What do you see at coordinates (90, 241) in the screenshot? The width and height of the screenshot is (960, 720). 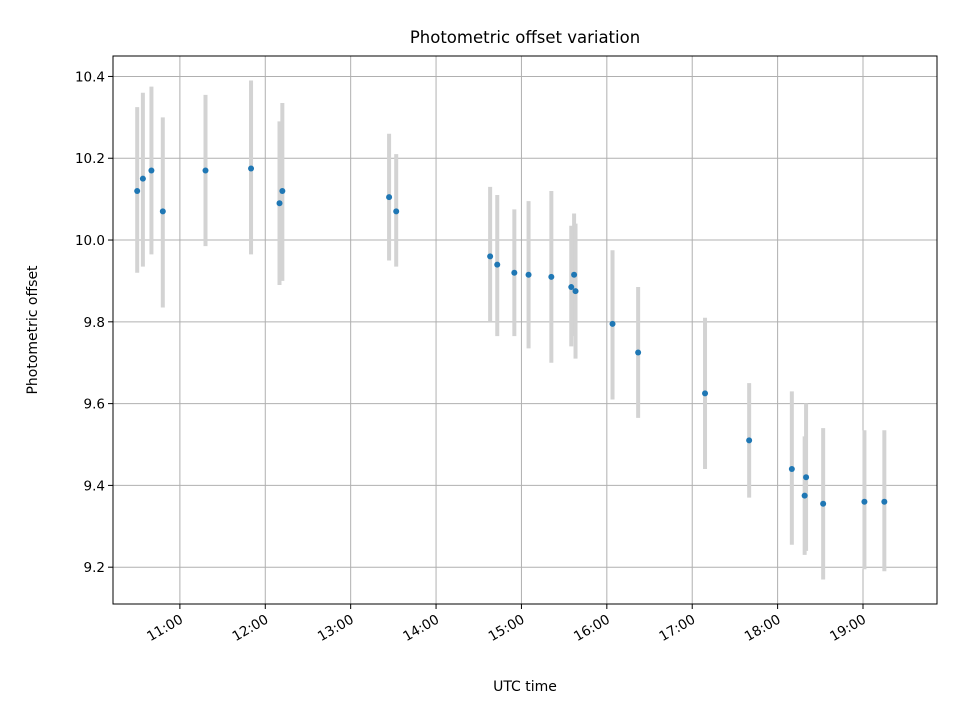 I see `y-tick-label: 10.0` at bounding box center [90, 241].